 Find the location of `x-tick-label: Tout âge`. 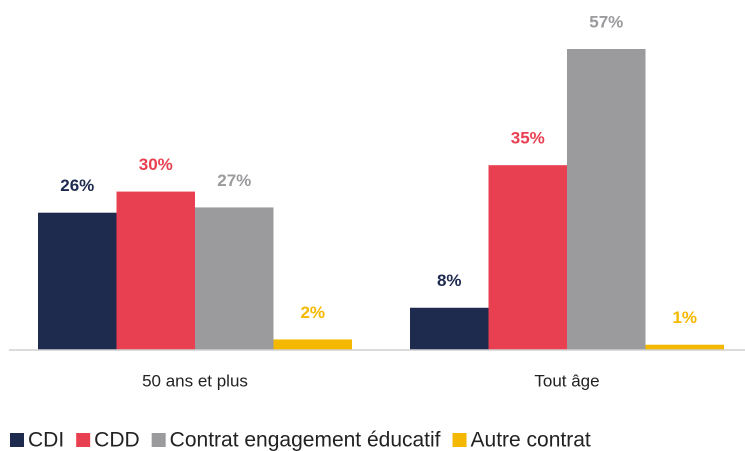

x-tick-label: Tout âge is located at coordinates (566, 380).